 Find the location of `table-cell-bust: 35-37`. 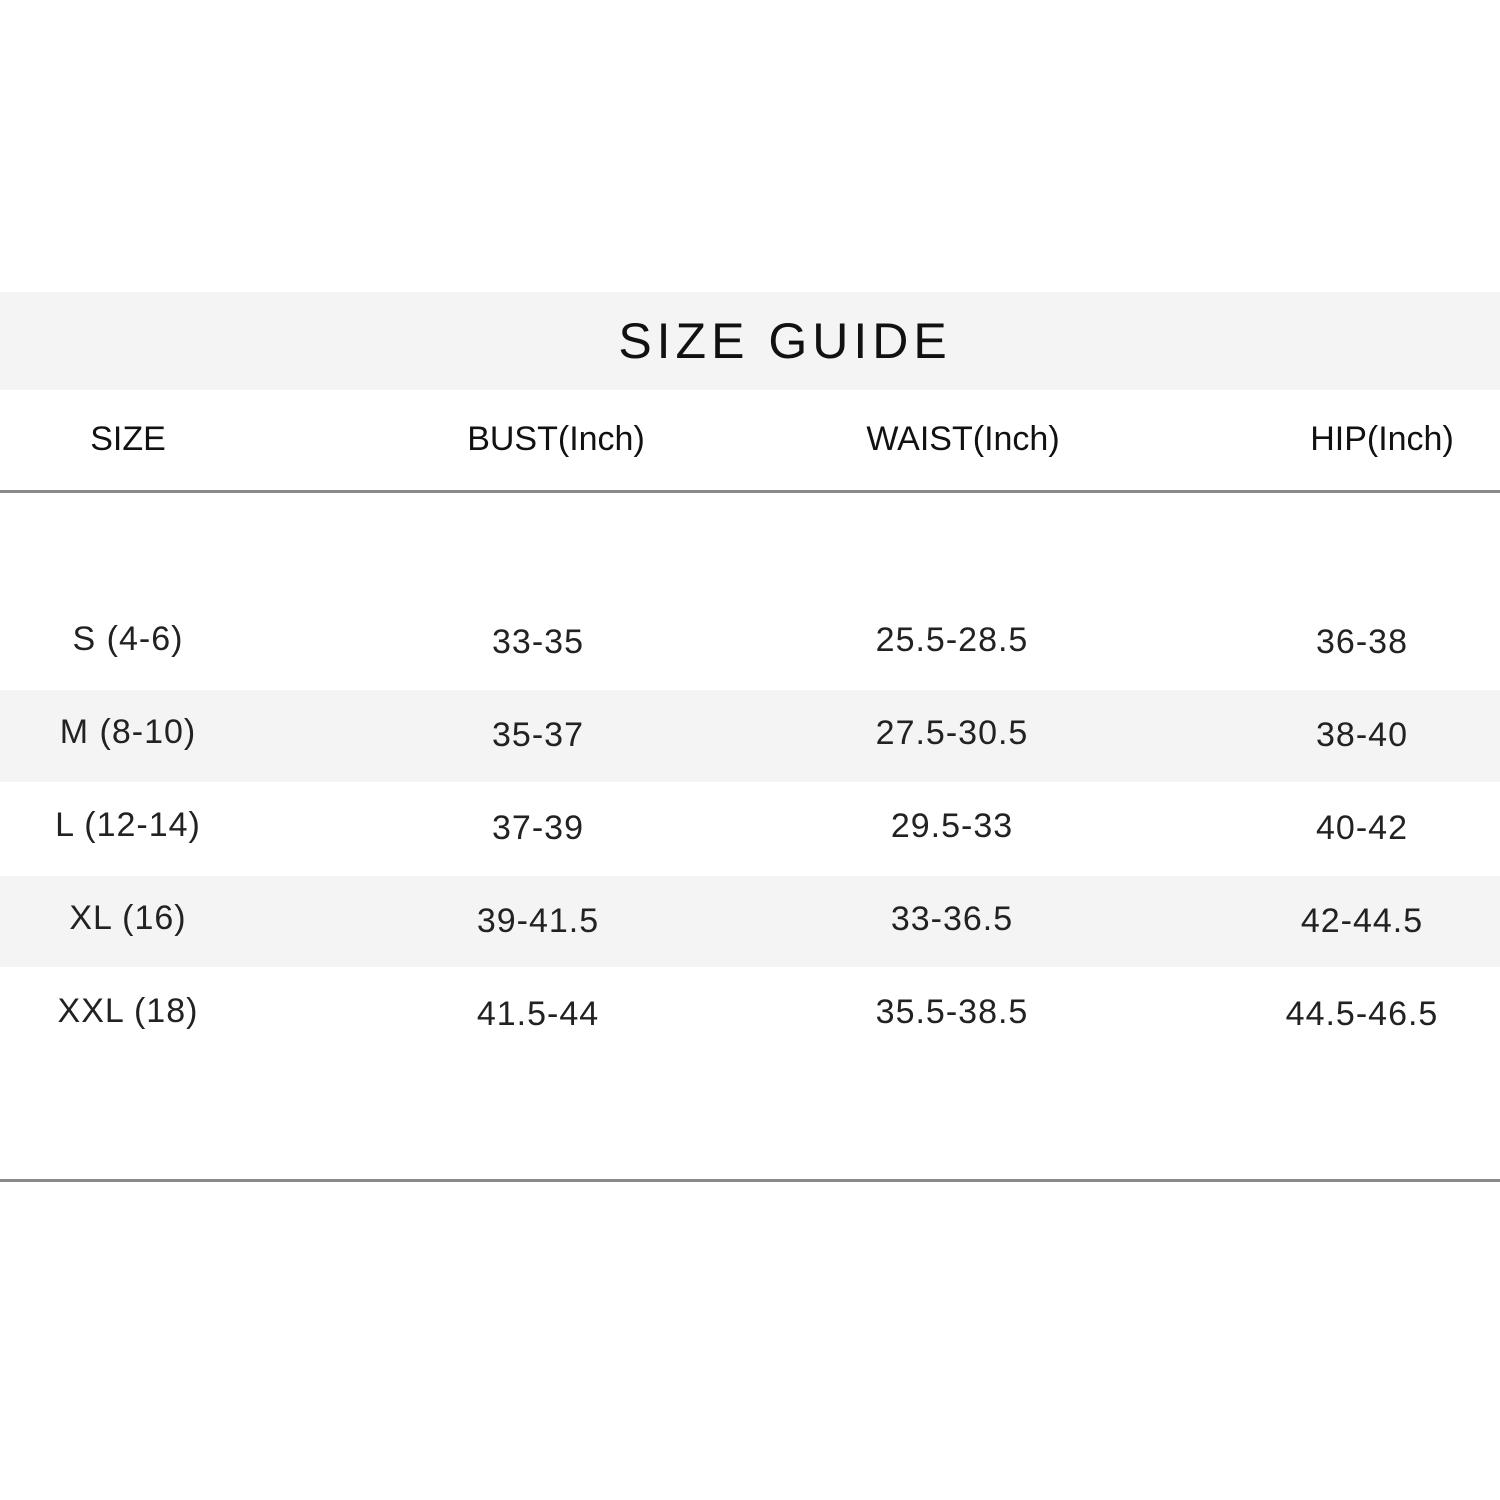

table-cell-bust: 35-37 is located at coordinates (538, 735).